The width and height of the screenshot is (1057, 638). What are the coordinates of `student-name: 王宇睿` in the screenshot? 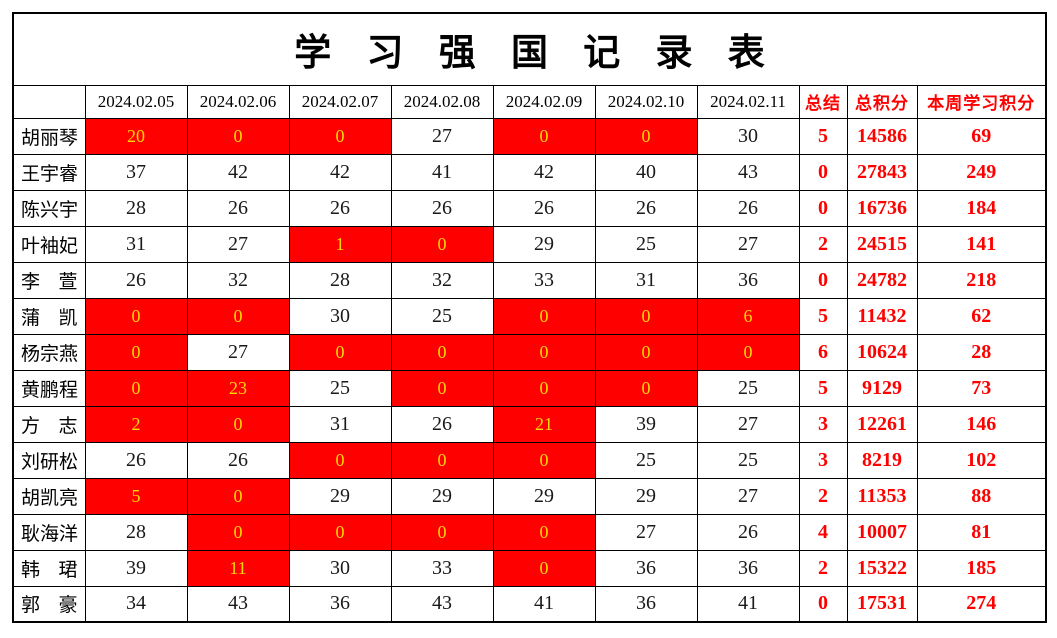 It's located at (49, 172).